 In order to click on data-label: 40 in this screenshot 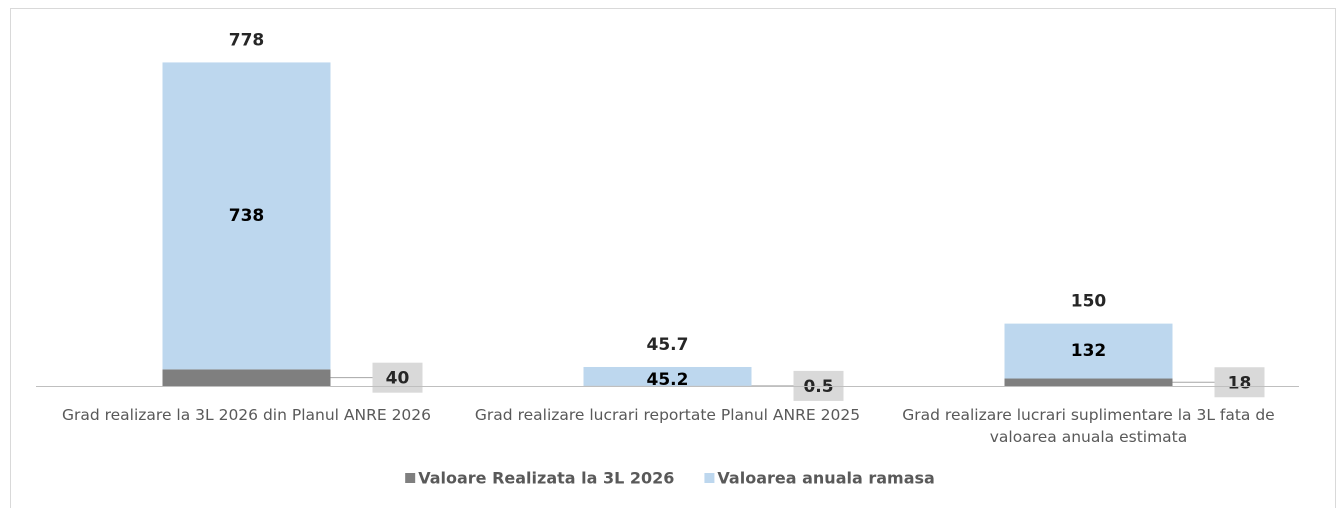, I will do `click(398, 379)`.